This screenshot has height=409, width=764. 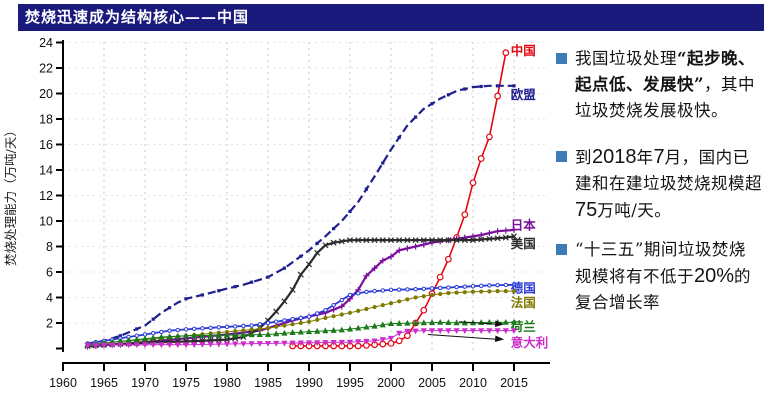 I want to click on note-text: 到2018年7月，国内已建和在建垃圾焚烧规模超75万吨/天。, so click(x=668, y=183).